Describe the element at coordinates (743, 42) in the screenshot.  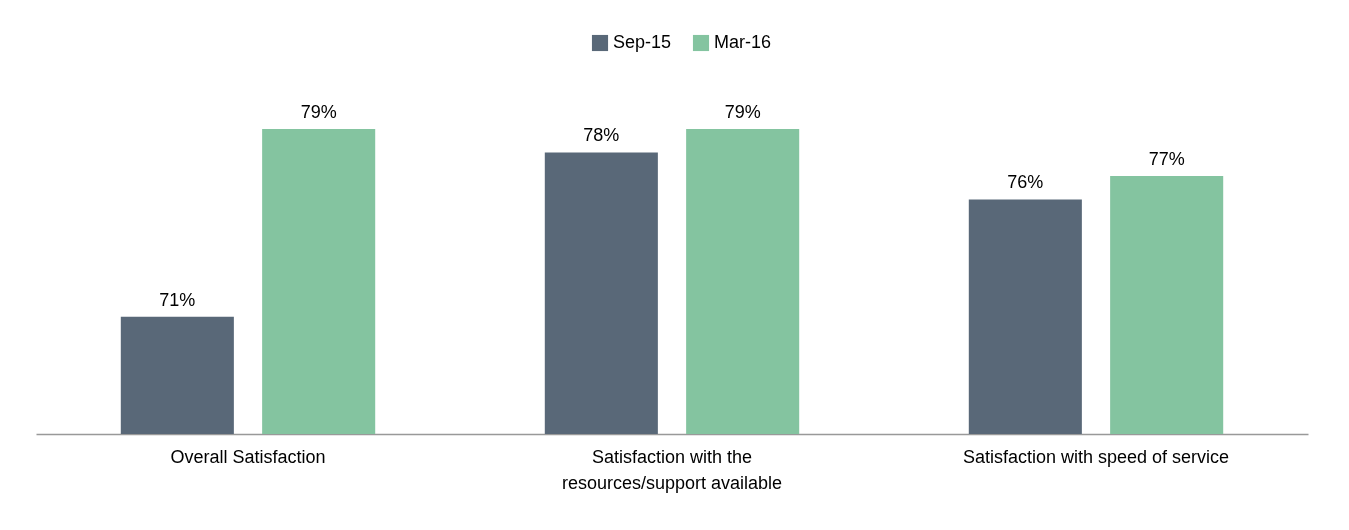
I see `legend-label: Mar-16` at that location.